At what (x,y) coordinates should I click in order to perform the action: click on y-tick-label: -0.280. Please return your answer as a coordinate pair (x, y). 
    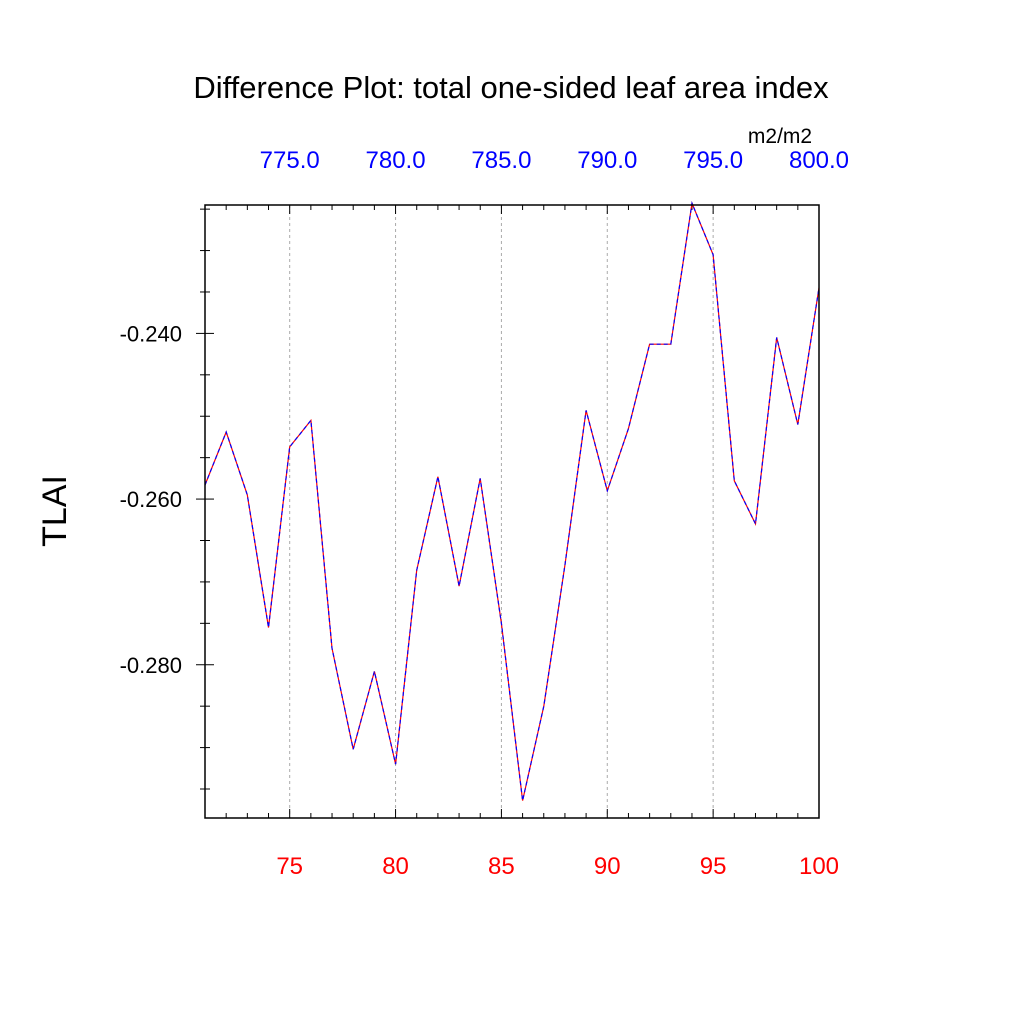
    Looking at the image, I should click on (151, 665).